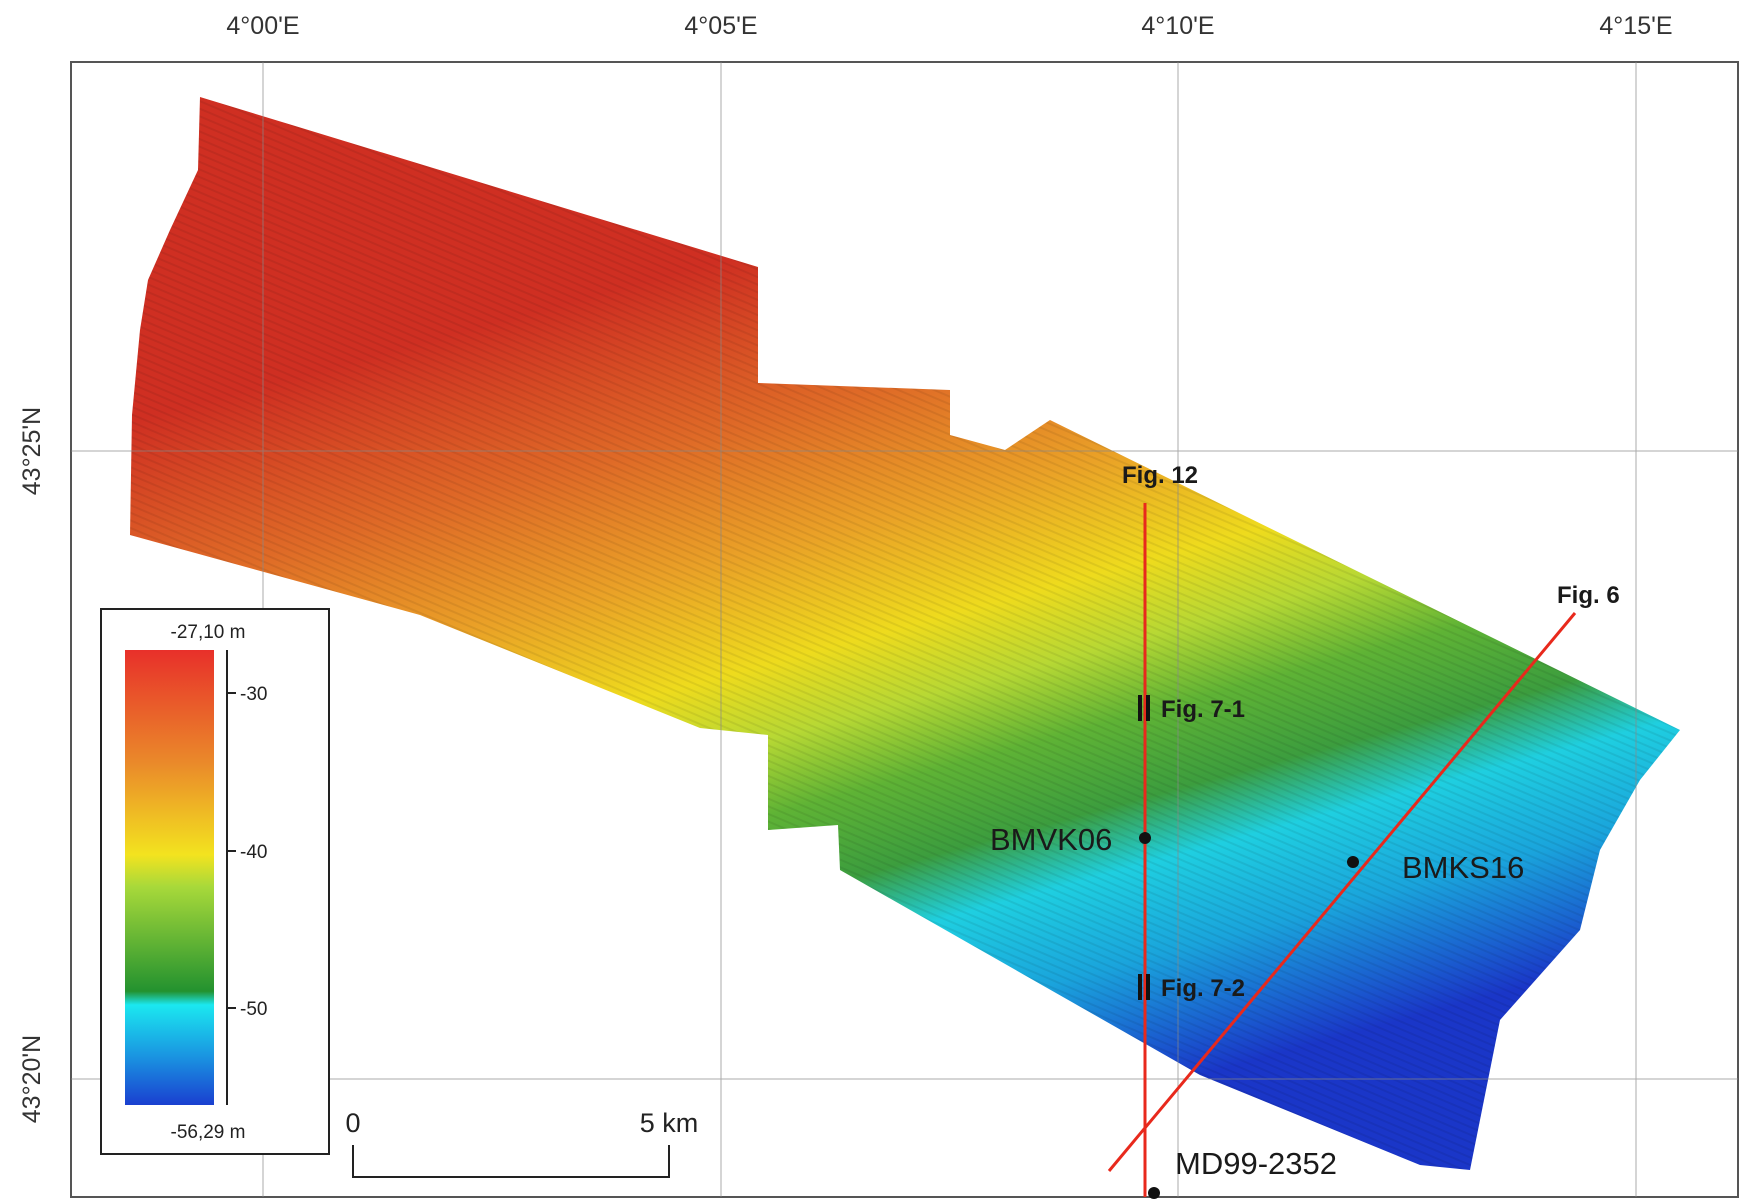  Describe the element at coordinates (208, 1132) in the screenshot. I see `legend-min-label: -56,29 m` at that location.